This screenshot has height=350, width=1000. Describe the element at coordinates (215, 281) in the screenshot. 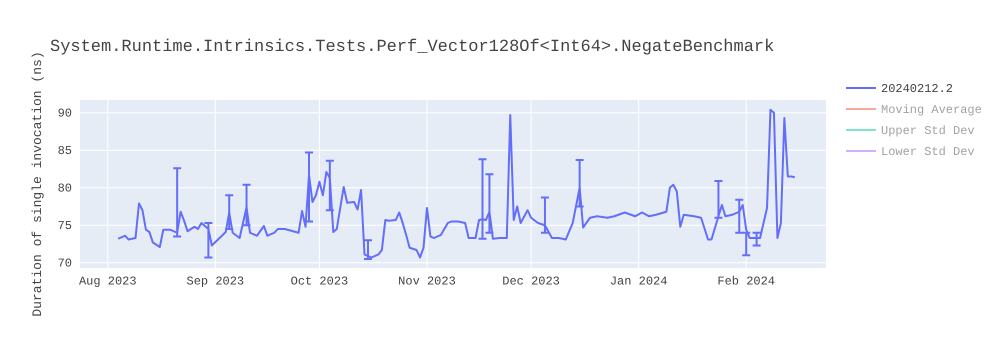

I see `x-tick-label: Sep 2023` at that location.